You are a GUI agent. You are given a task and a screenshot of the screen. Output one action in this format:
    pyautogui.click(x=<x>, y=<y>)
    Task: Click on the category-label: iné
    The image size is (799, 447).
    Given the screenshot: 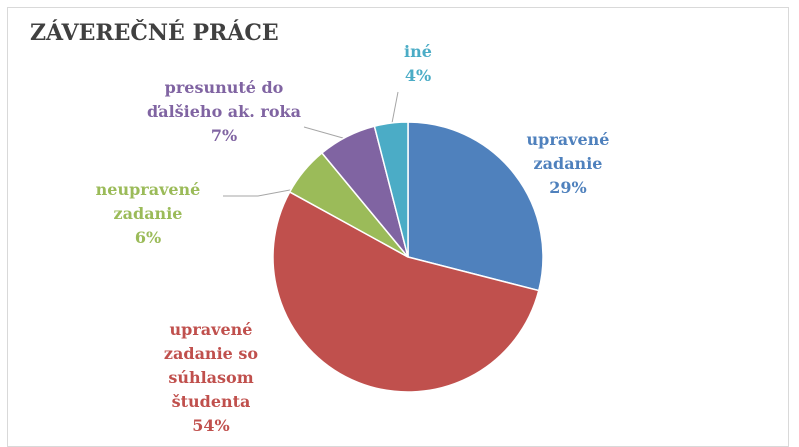 What is the action you would take?
    pyautogui.click(x=418, y=51)
    